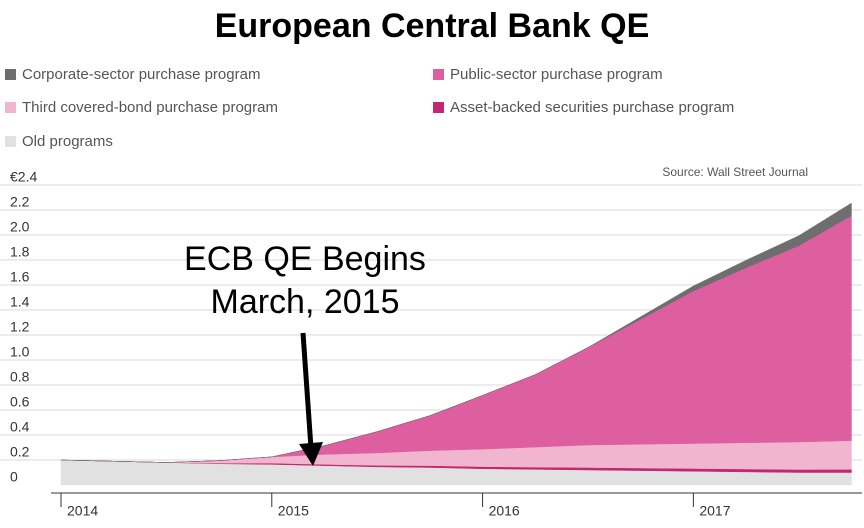 The width and height of the screenshot is (864, 528). Describe the element at coordinates (20, 452) in the screenshot. I see `y-tick-label: 0.2` at that location.